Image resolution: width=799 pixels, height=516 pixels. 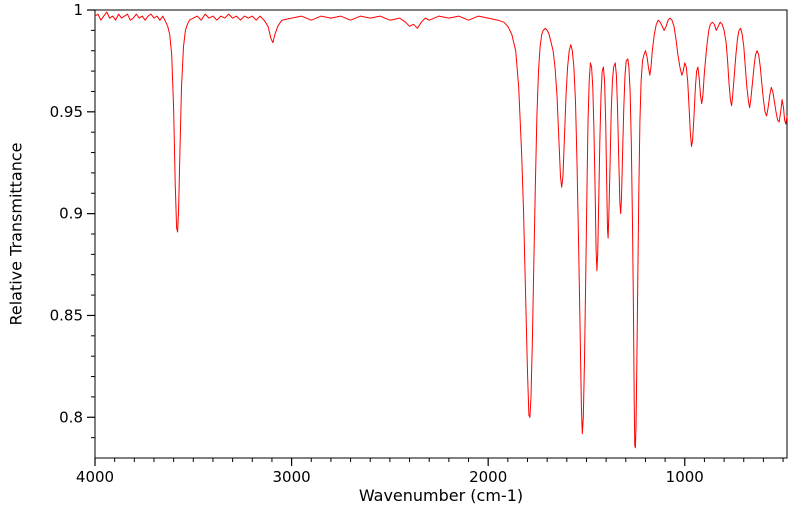 I want to click on y-tick-label: 1, so click(x=78, y=10).